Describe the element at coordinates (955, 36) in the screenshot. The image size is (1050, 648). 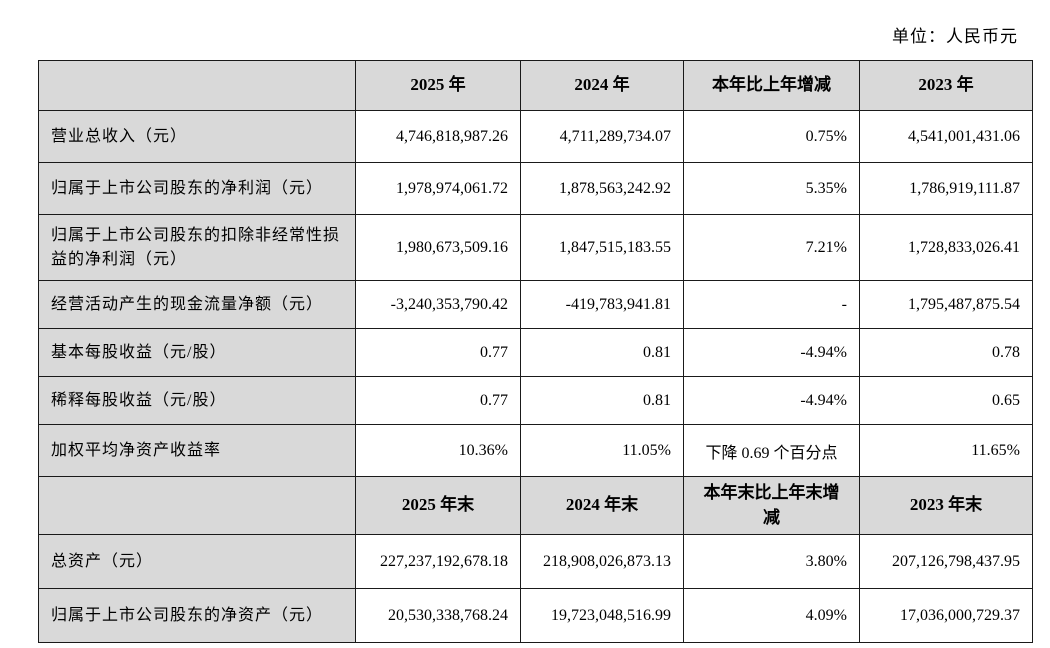
I see `unit-note: 单位：人民币元` at that location.